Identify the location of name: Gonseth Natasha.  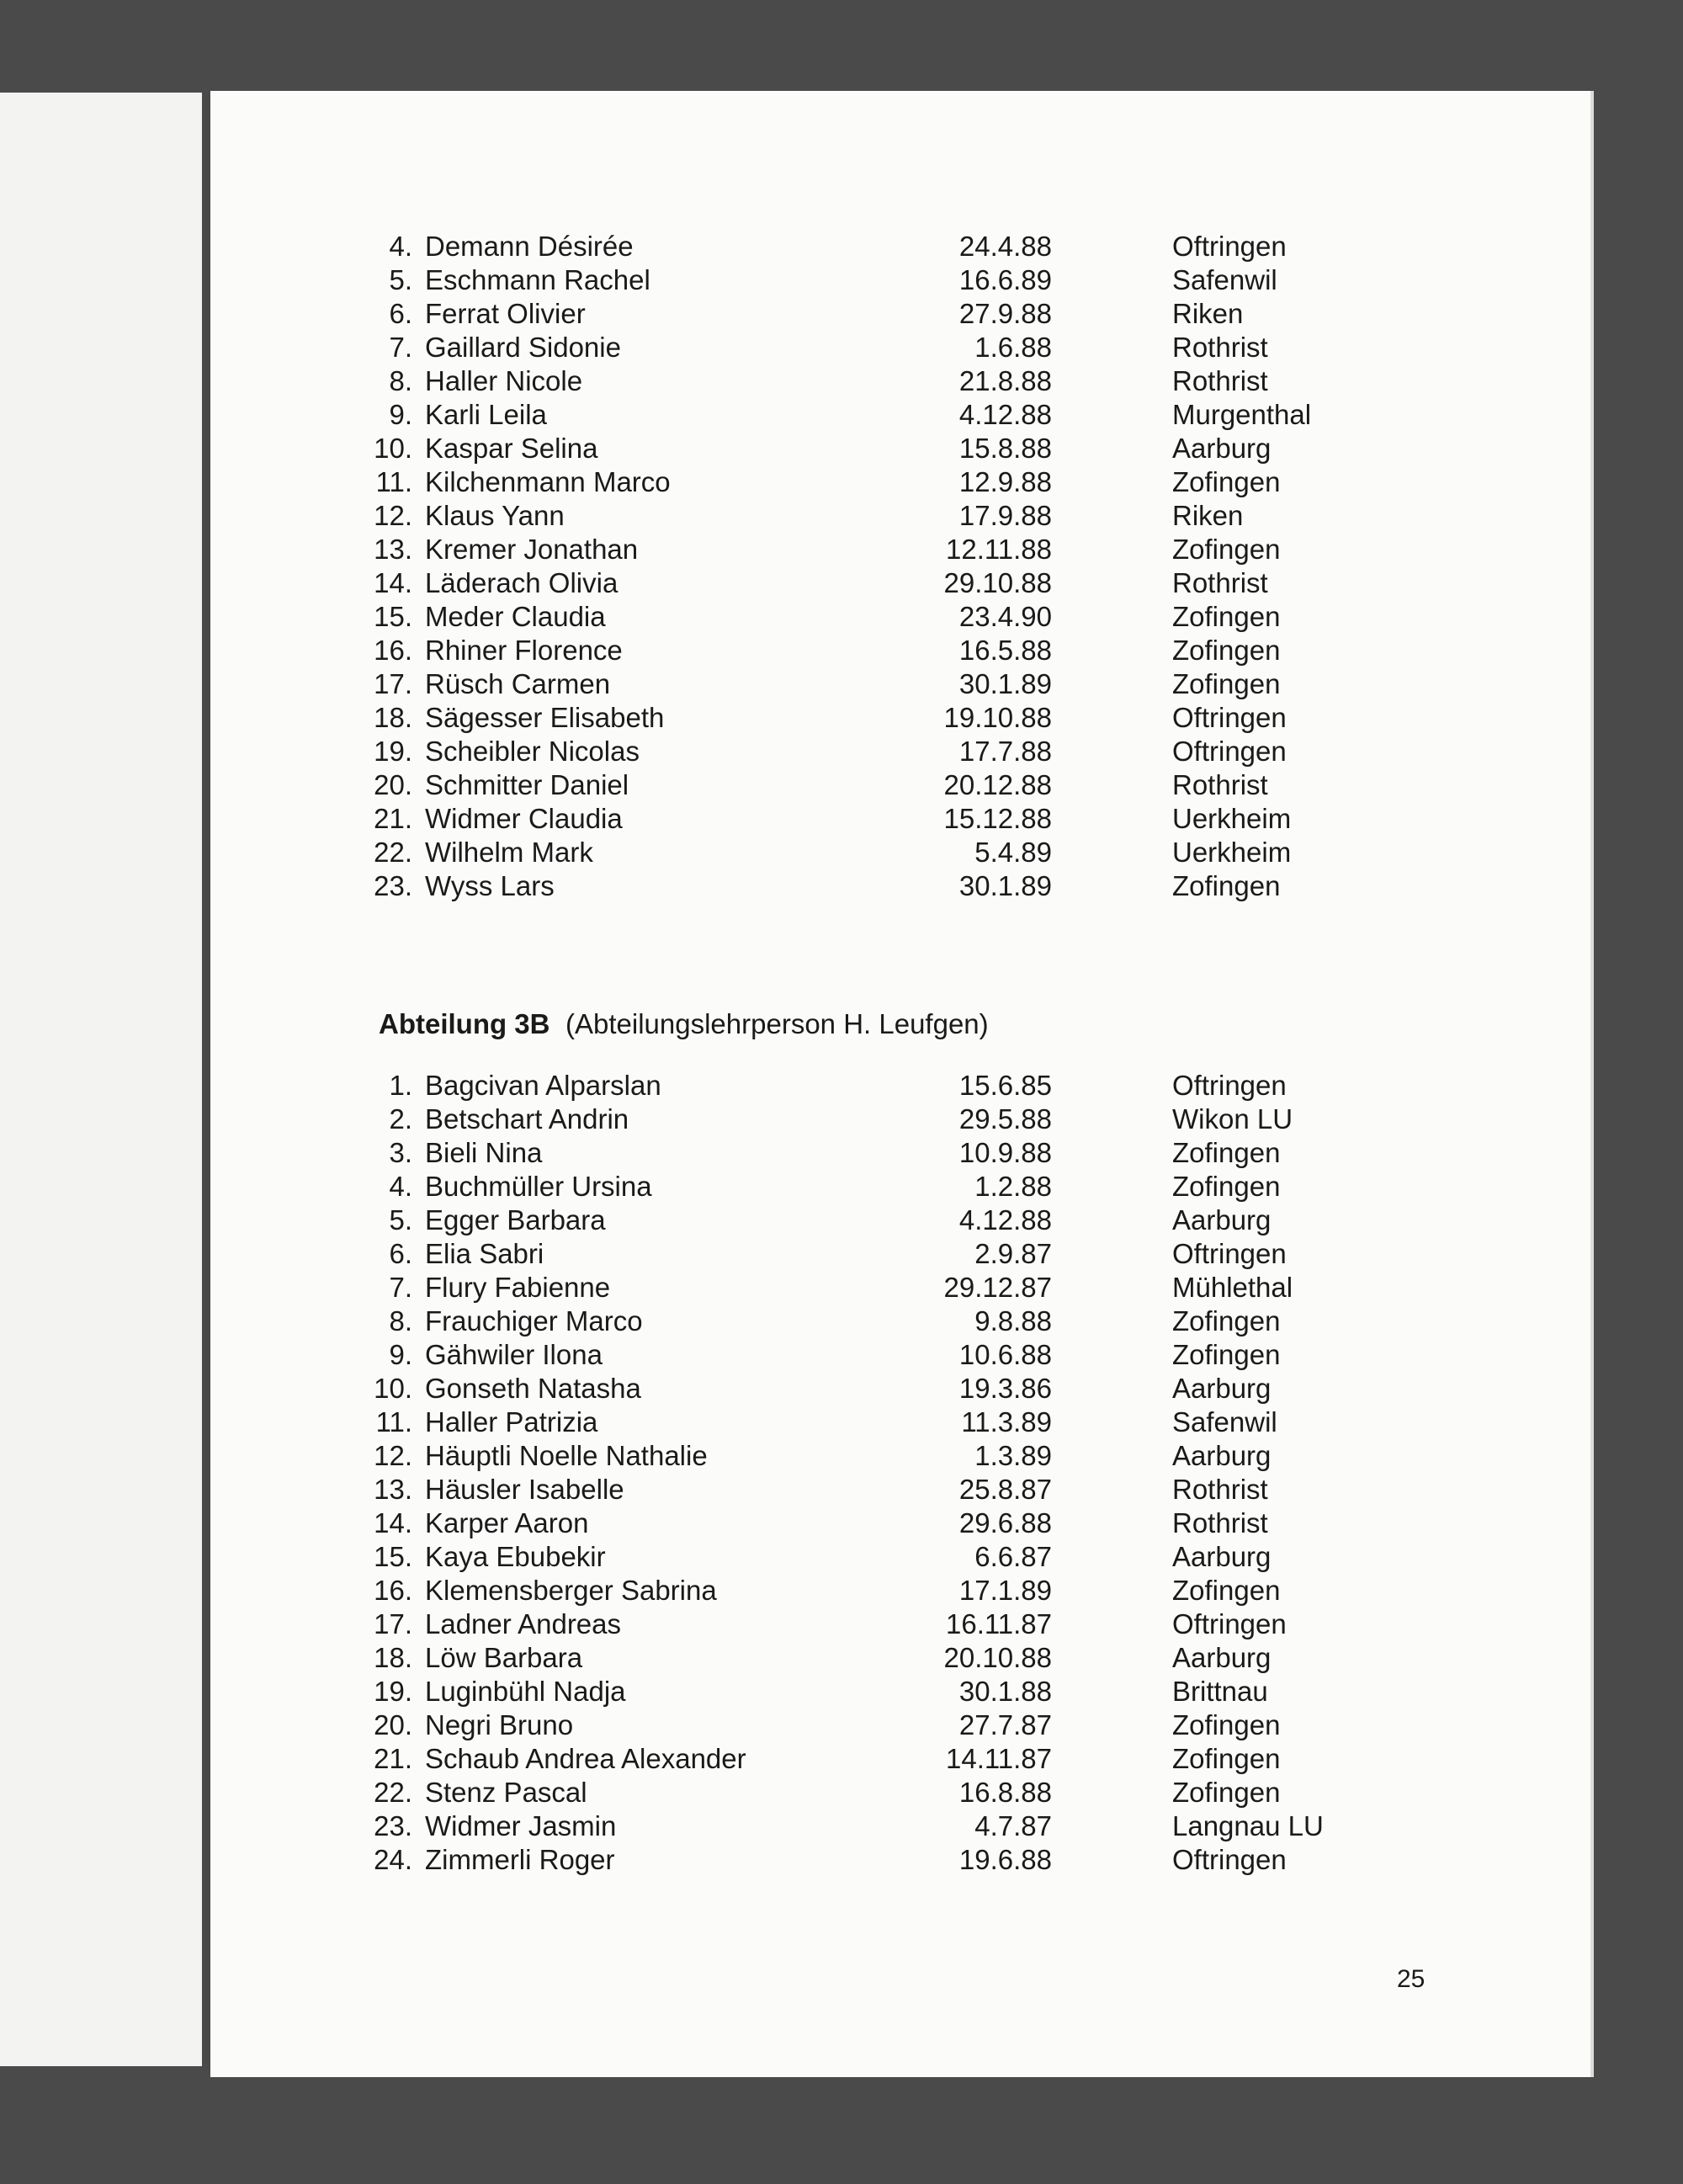
(533, 1388).